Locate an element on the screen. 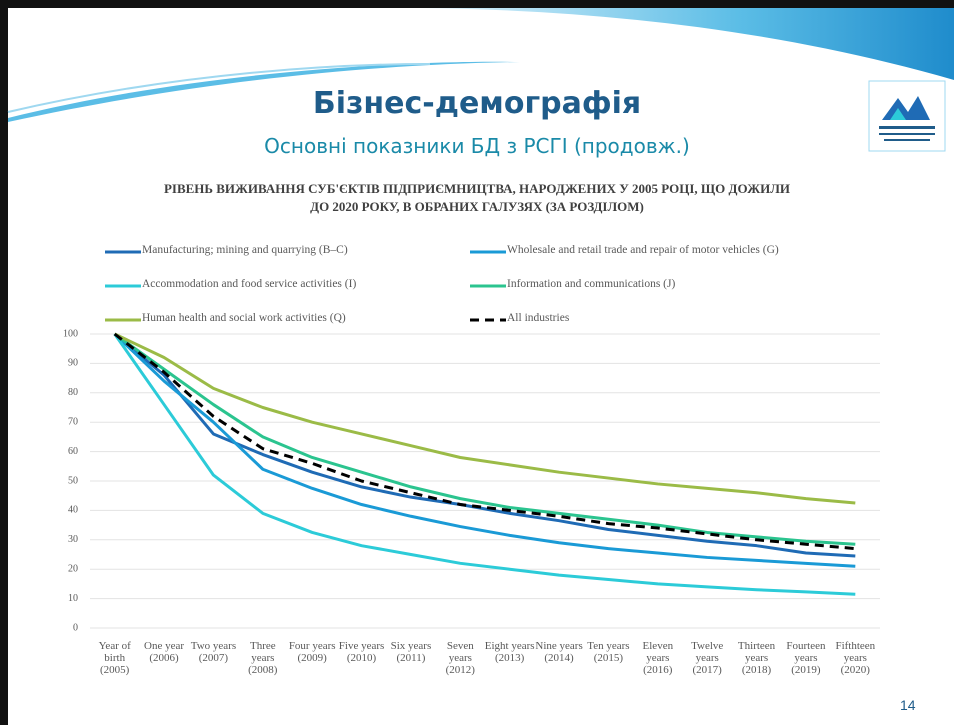 The image size is (954, 725). x-tick-label: Five years (2010) is located at coordinates (361, 652).